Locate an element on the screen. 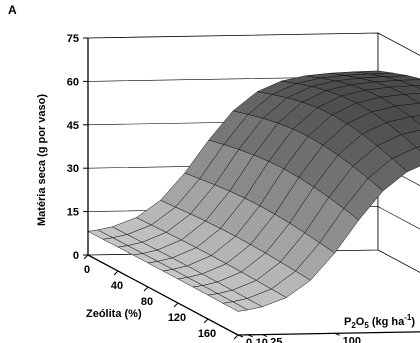  y-tick-label-0: 0 is located at coordinates (249, 340).